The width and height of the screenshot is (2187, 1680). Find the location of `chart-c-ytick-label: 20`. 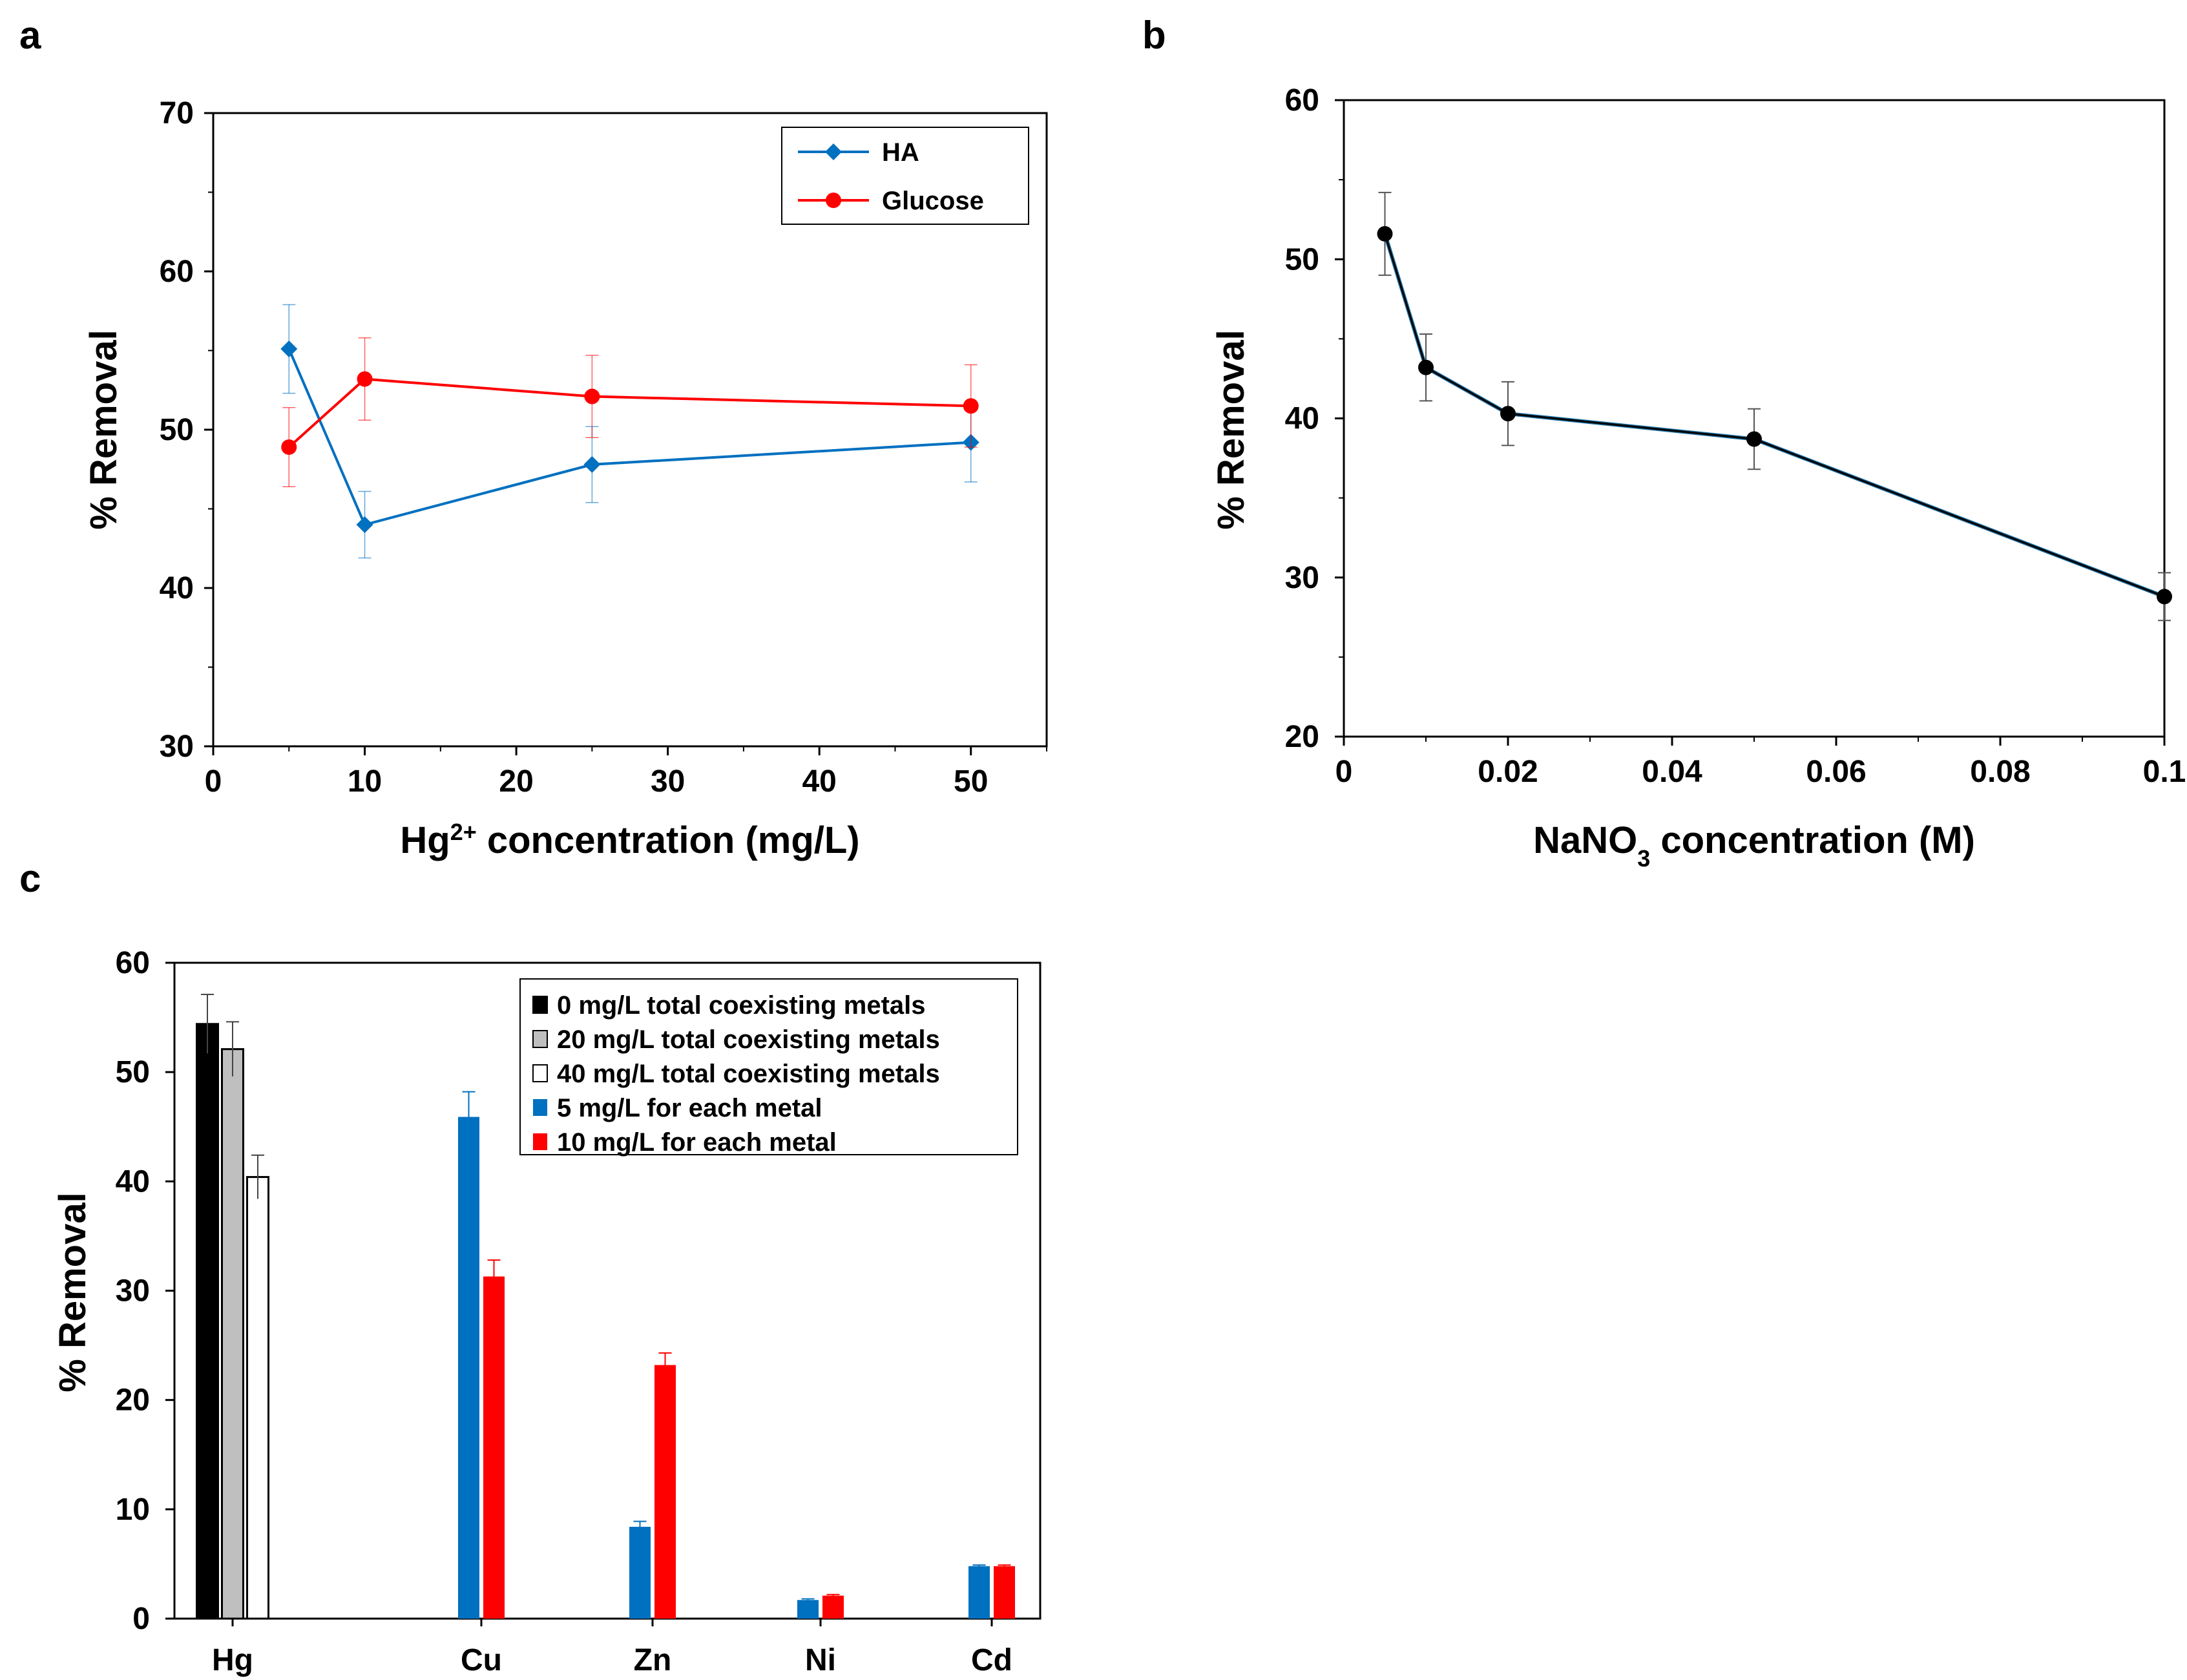

chart-c-ytick-label: 20 is located at coordinates (133, 1400).